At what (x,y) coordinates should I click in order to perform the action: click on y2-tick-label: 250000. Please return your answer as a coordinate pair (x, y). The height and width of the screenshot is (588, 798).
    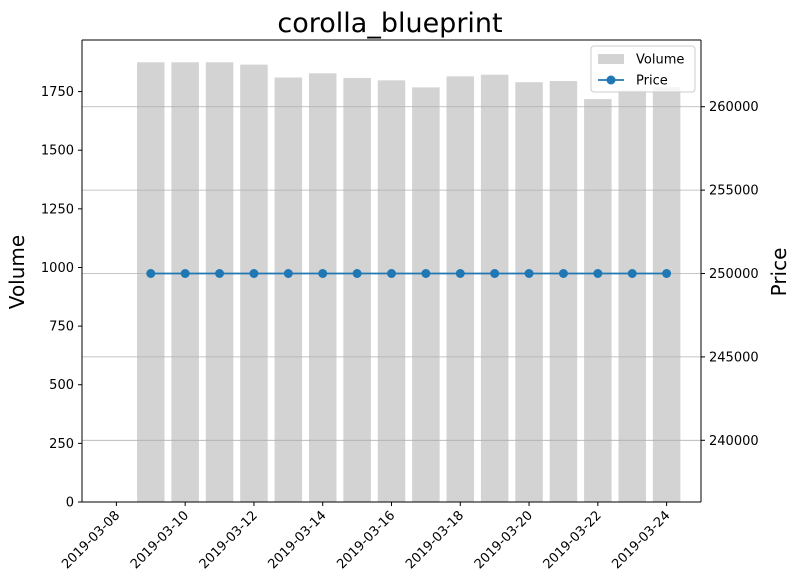
    Looking at the image, I should click on (734, 274).